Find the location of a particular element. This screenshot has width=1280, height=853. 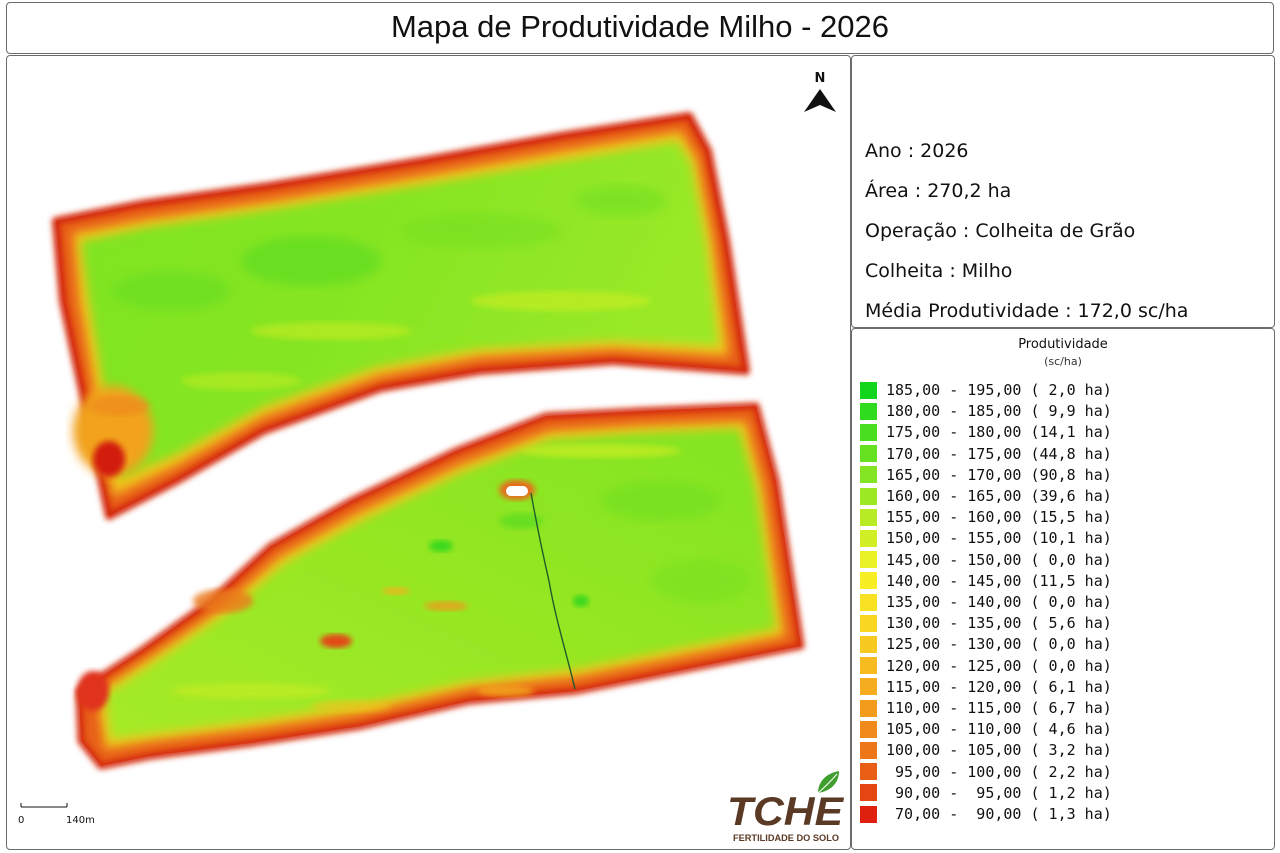

legend-item: 175,00 - 180,00 (14,1 ha) is located at coordinates (986, 432).